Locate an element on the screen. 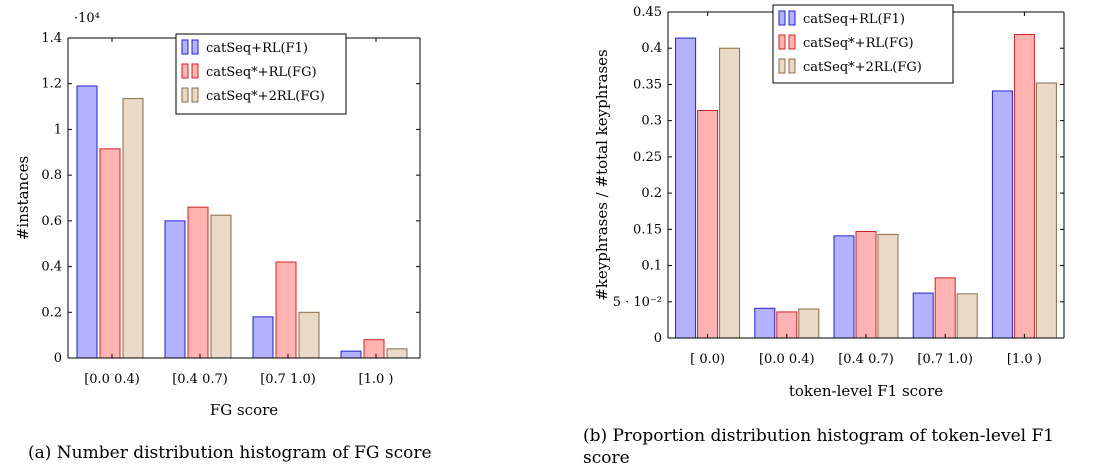 This screenshot has width=1101, height=471. y-tick-label: 0.15 is located at coordinates (647, 229).